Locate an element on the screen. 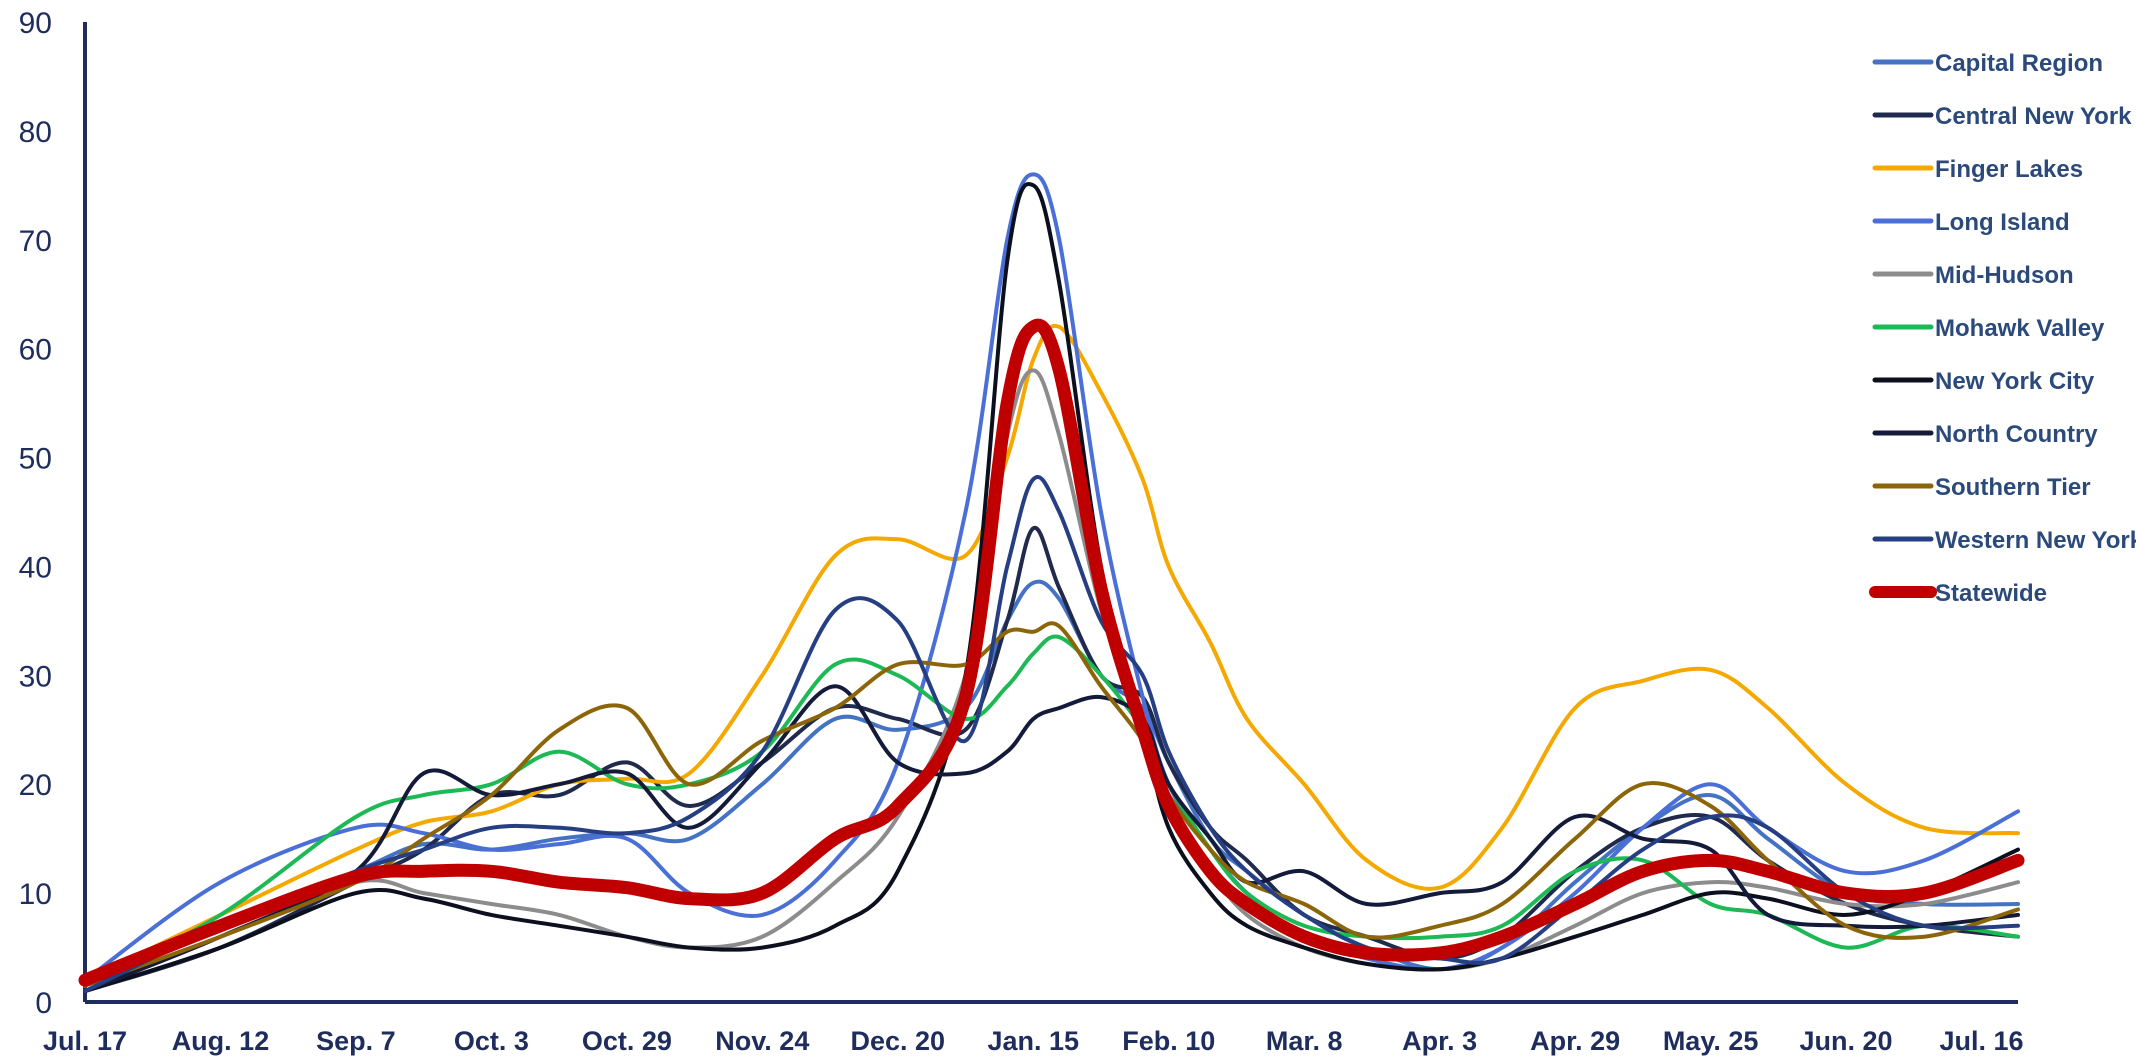 This screenshot has width=2136, height=1062. legend-label-statewide: Statewide is located at coordinates (1991, 593).